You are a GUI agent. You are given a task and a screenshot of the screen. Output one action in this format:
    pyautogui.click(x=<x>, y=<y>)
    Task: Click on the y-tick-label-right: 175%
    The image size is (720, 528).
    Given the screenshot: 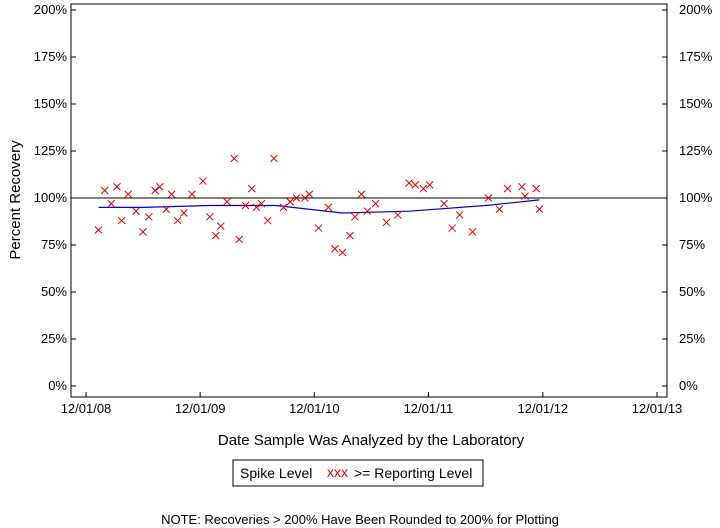 What is the action you would take?
    pyautogui.click(x=696, y=56)
    